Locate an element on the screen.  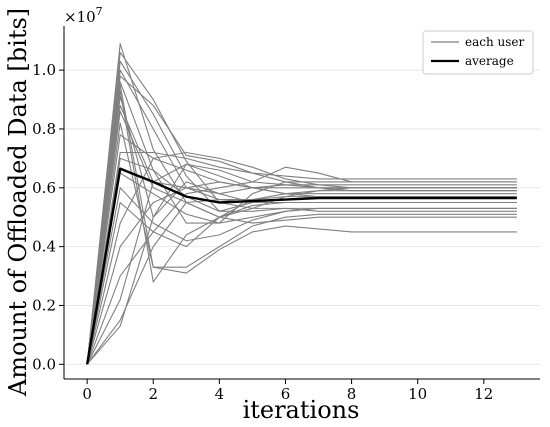
x-tick-label: 10 is located at coordinates (417, 394).